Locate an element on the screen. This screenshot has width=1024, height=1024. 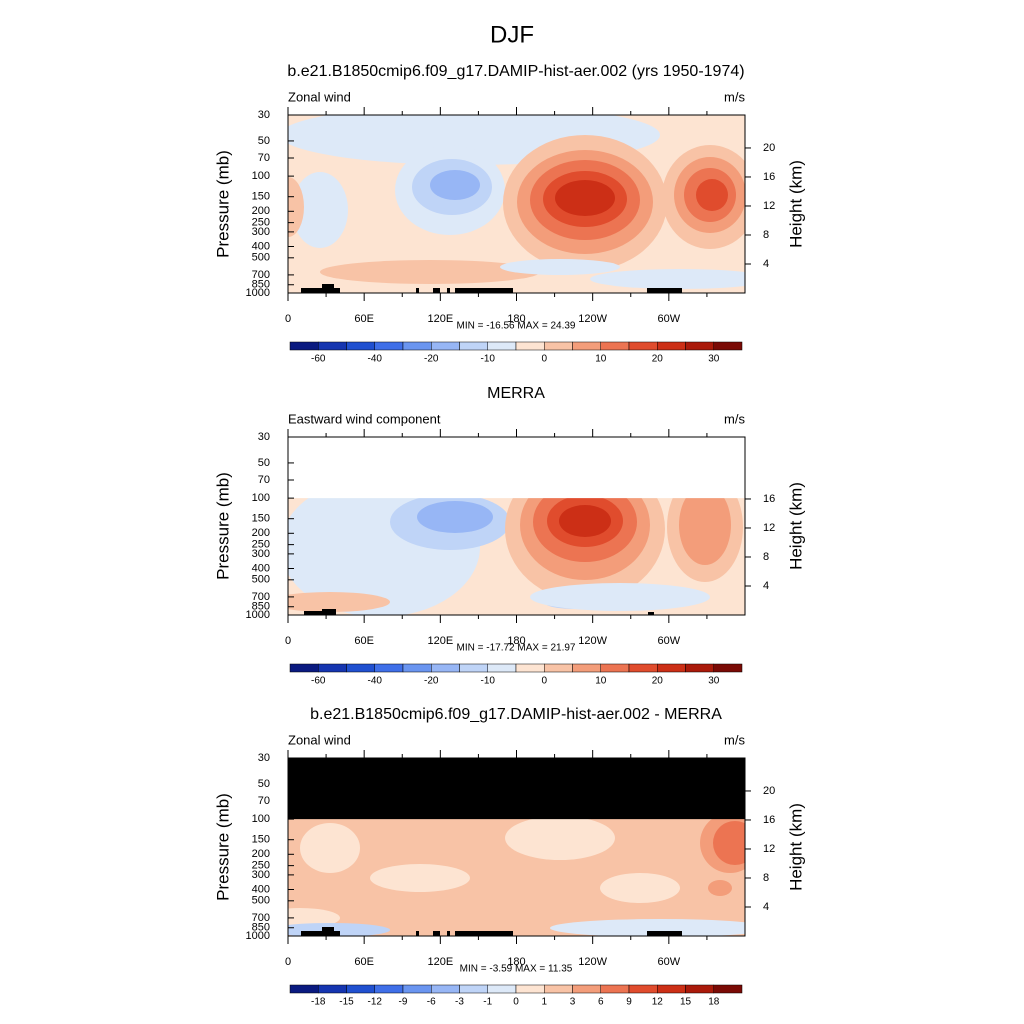
colorbar-label: -60 is located at coordinates (318, 681).